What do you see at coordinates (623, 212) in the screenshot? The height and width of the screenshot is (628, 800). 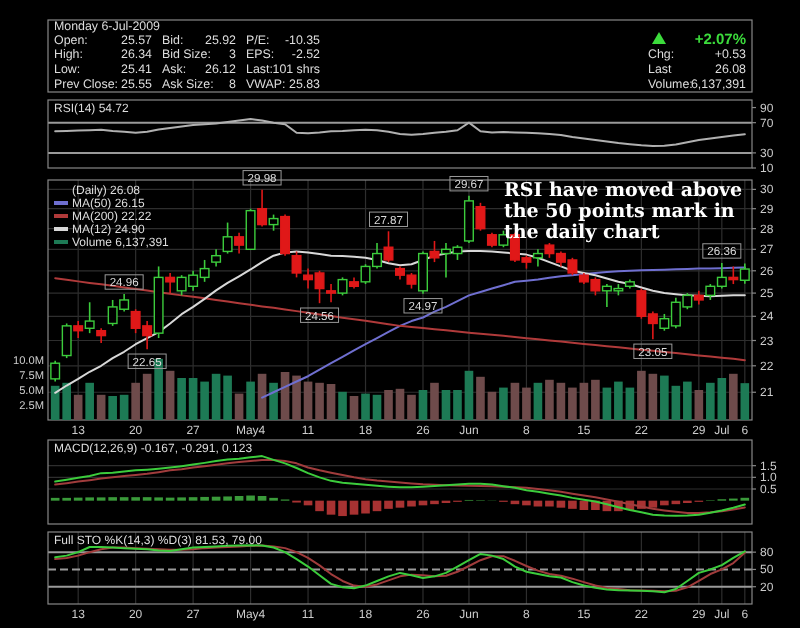 I see `annotation: RSI have moved above the 50 points mark in the daily chart` at bounding box center [623, 212].